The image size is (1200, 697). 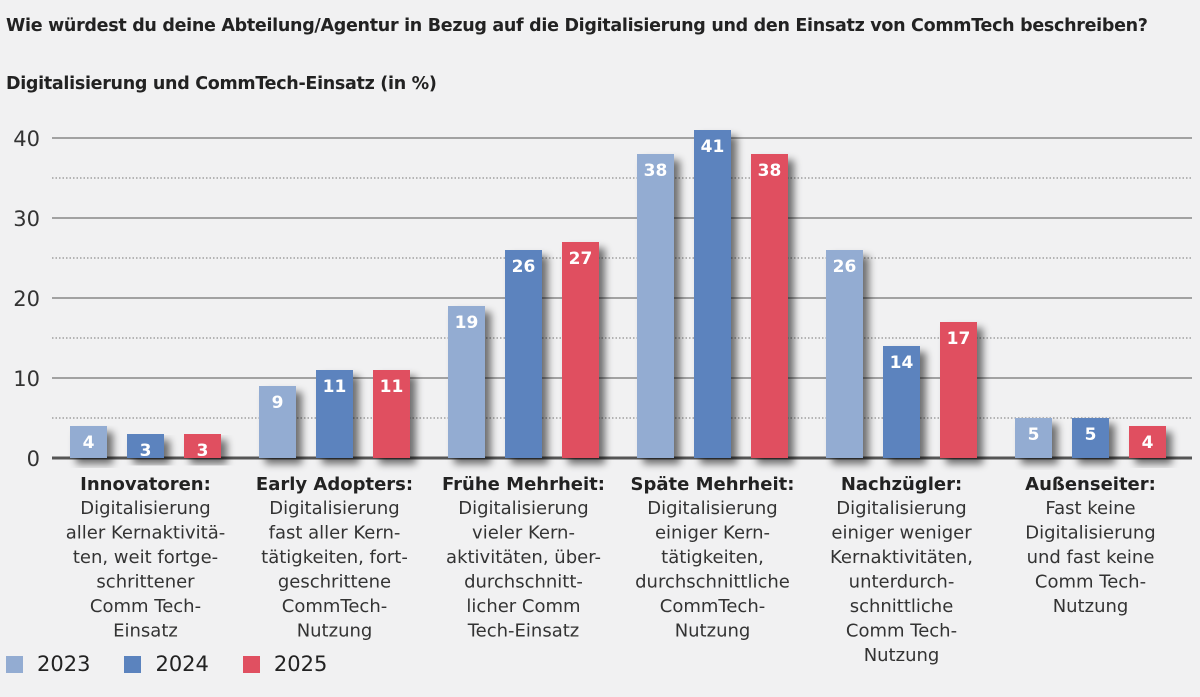 What do you see at coordinates (902, 582) in the screenshot?
I see `category-label-line: unterdurch-` at bounding box center [902, 582].